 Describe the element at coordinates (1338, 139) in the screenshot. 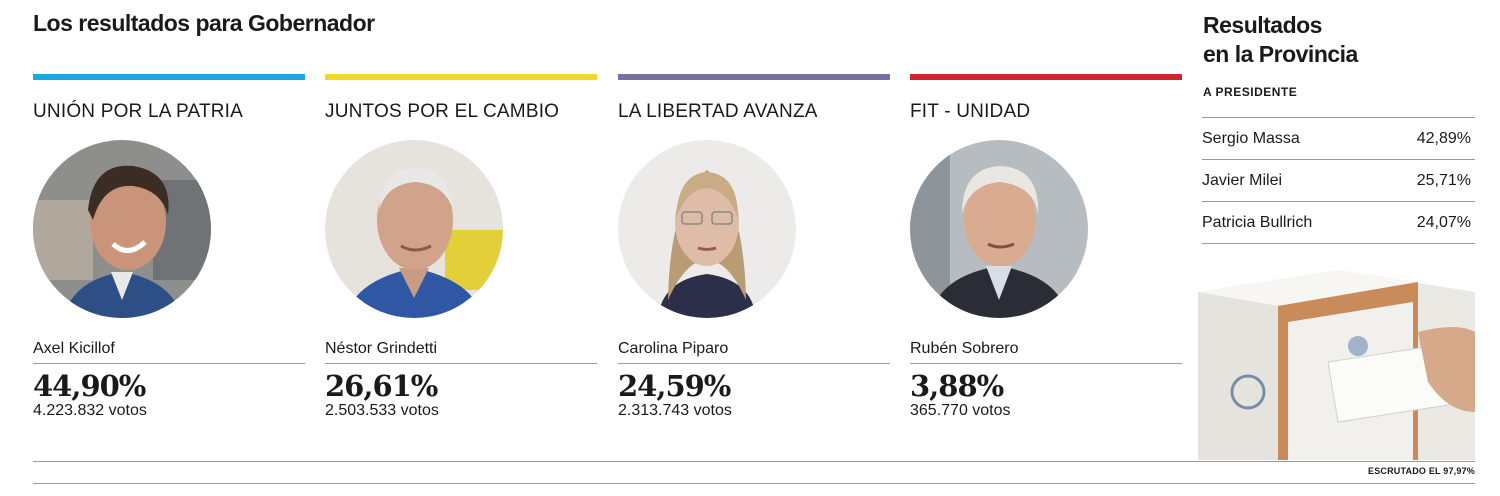

I see `table-row: Sergio Massa 42,89%` at that location.